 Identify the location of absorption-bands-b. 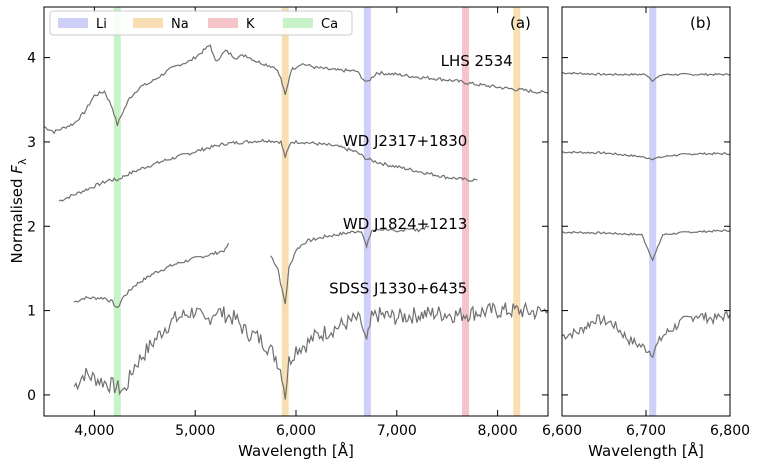
(653, 211).